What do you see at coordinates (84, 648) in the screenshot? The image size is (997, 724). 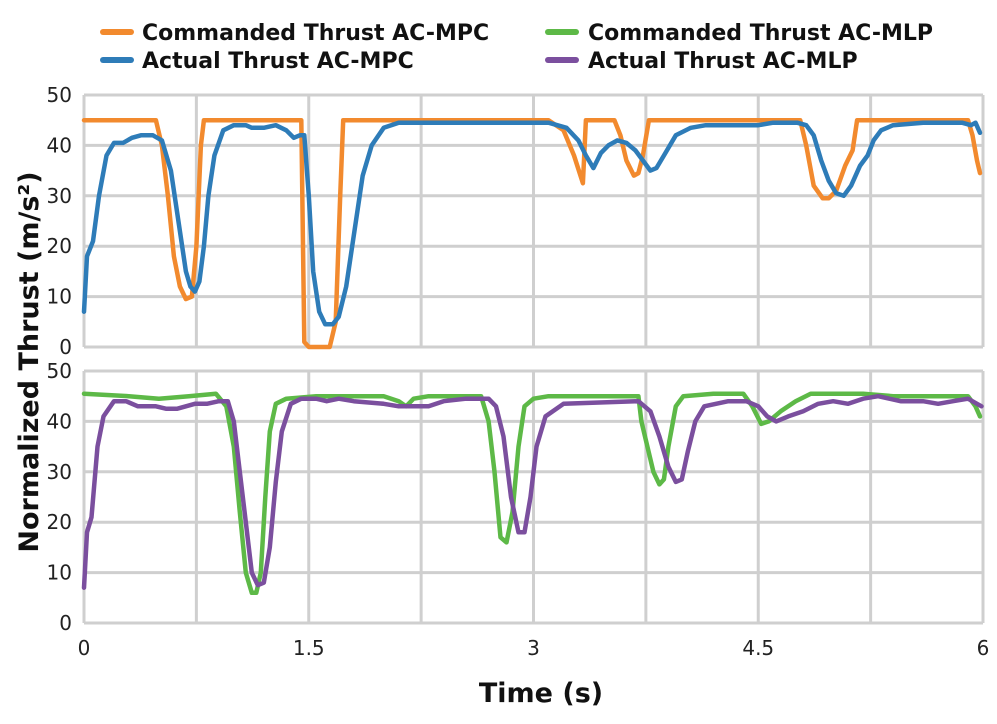 I see `x-tick-label: 0` at bounding box center [84, 648].